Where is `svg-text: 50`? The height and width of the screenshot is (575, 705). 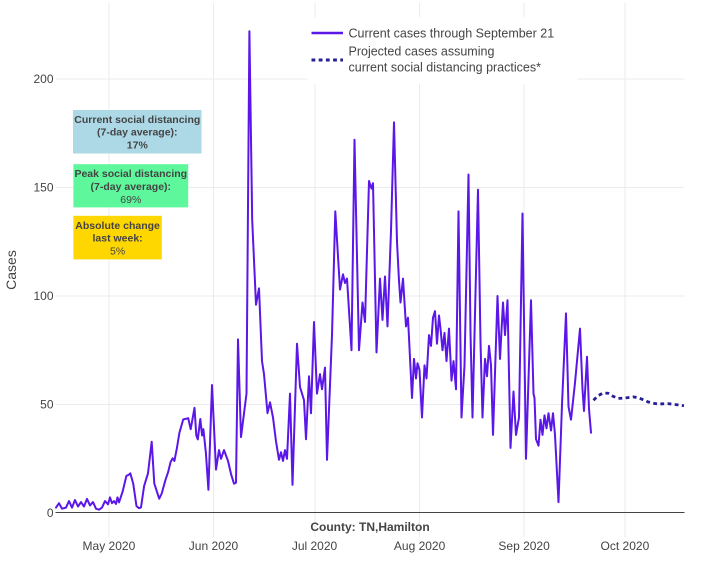
svg-text: 50 is located at coordinates (47, 405).